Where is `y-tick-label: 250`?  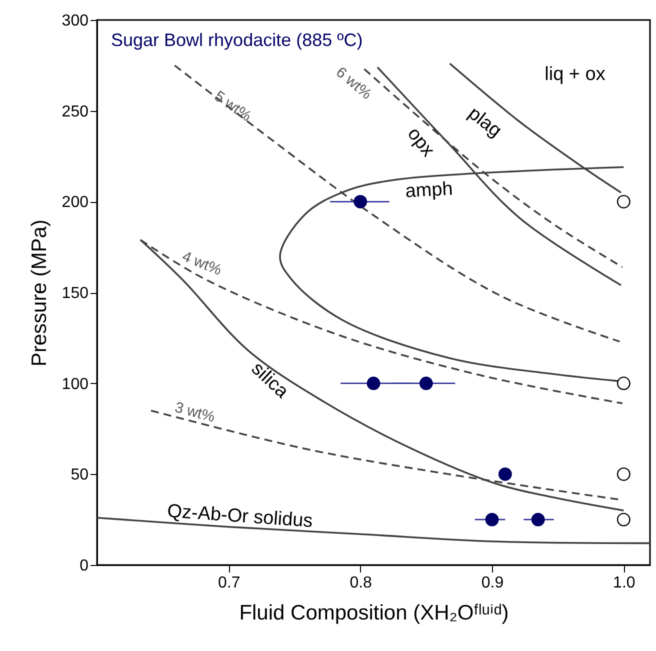
y-tick-label: 250 is located at coordinates (75, 111).